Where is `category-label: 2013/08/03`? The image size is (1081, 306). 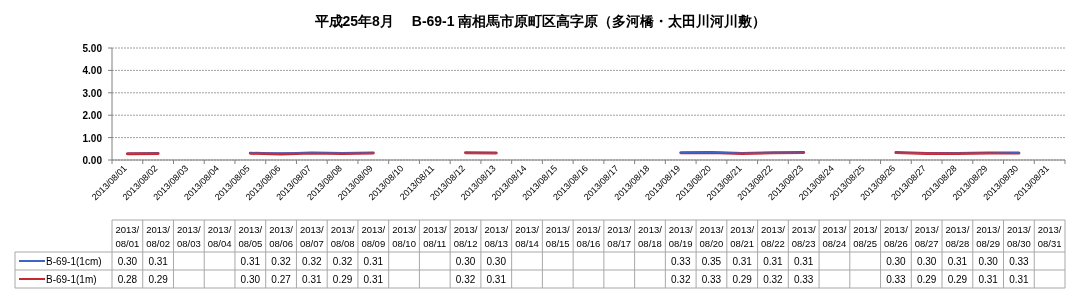 category-label: 2013/08/03 is located at coordinates (188, 236).